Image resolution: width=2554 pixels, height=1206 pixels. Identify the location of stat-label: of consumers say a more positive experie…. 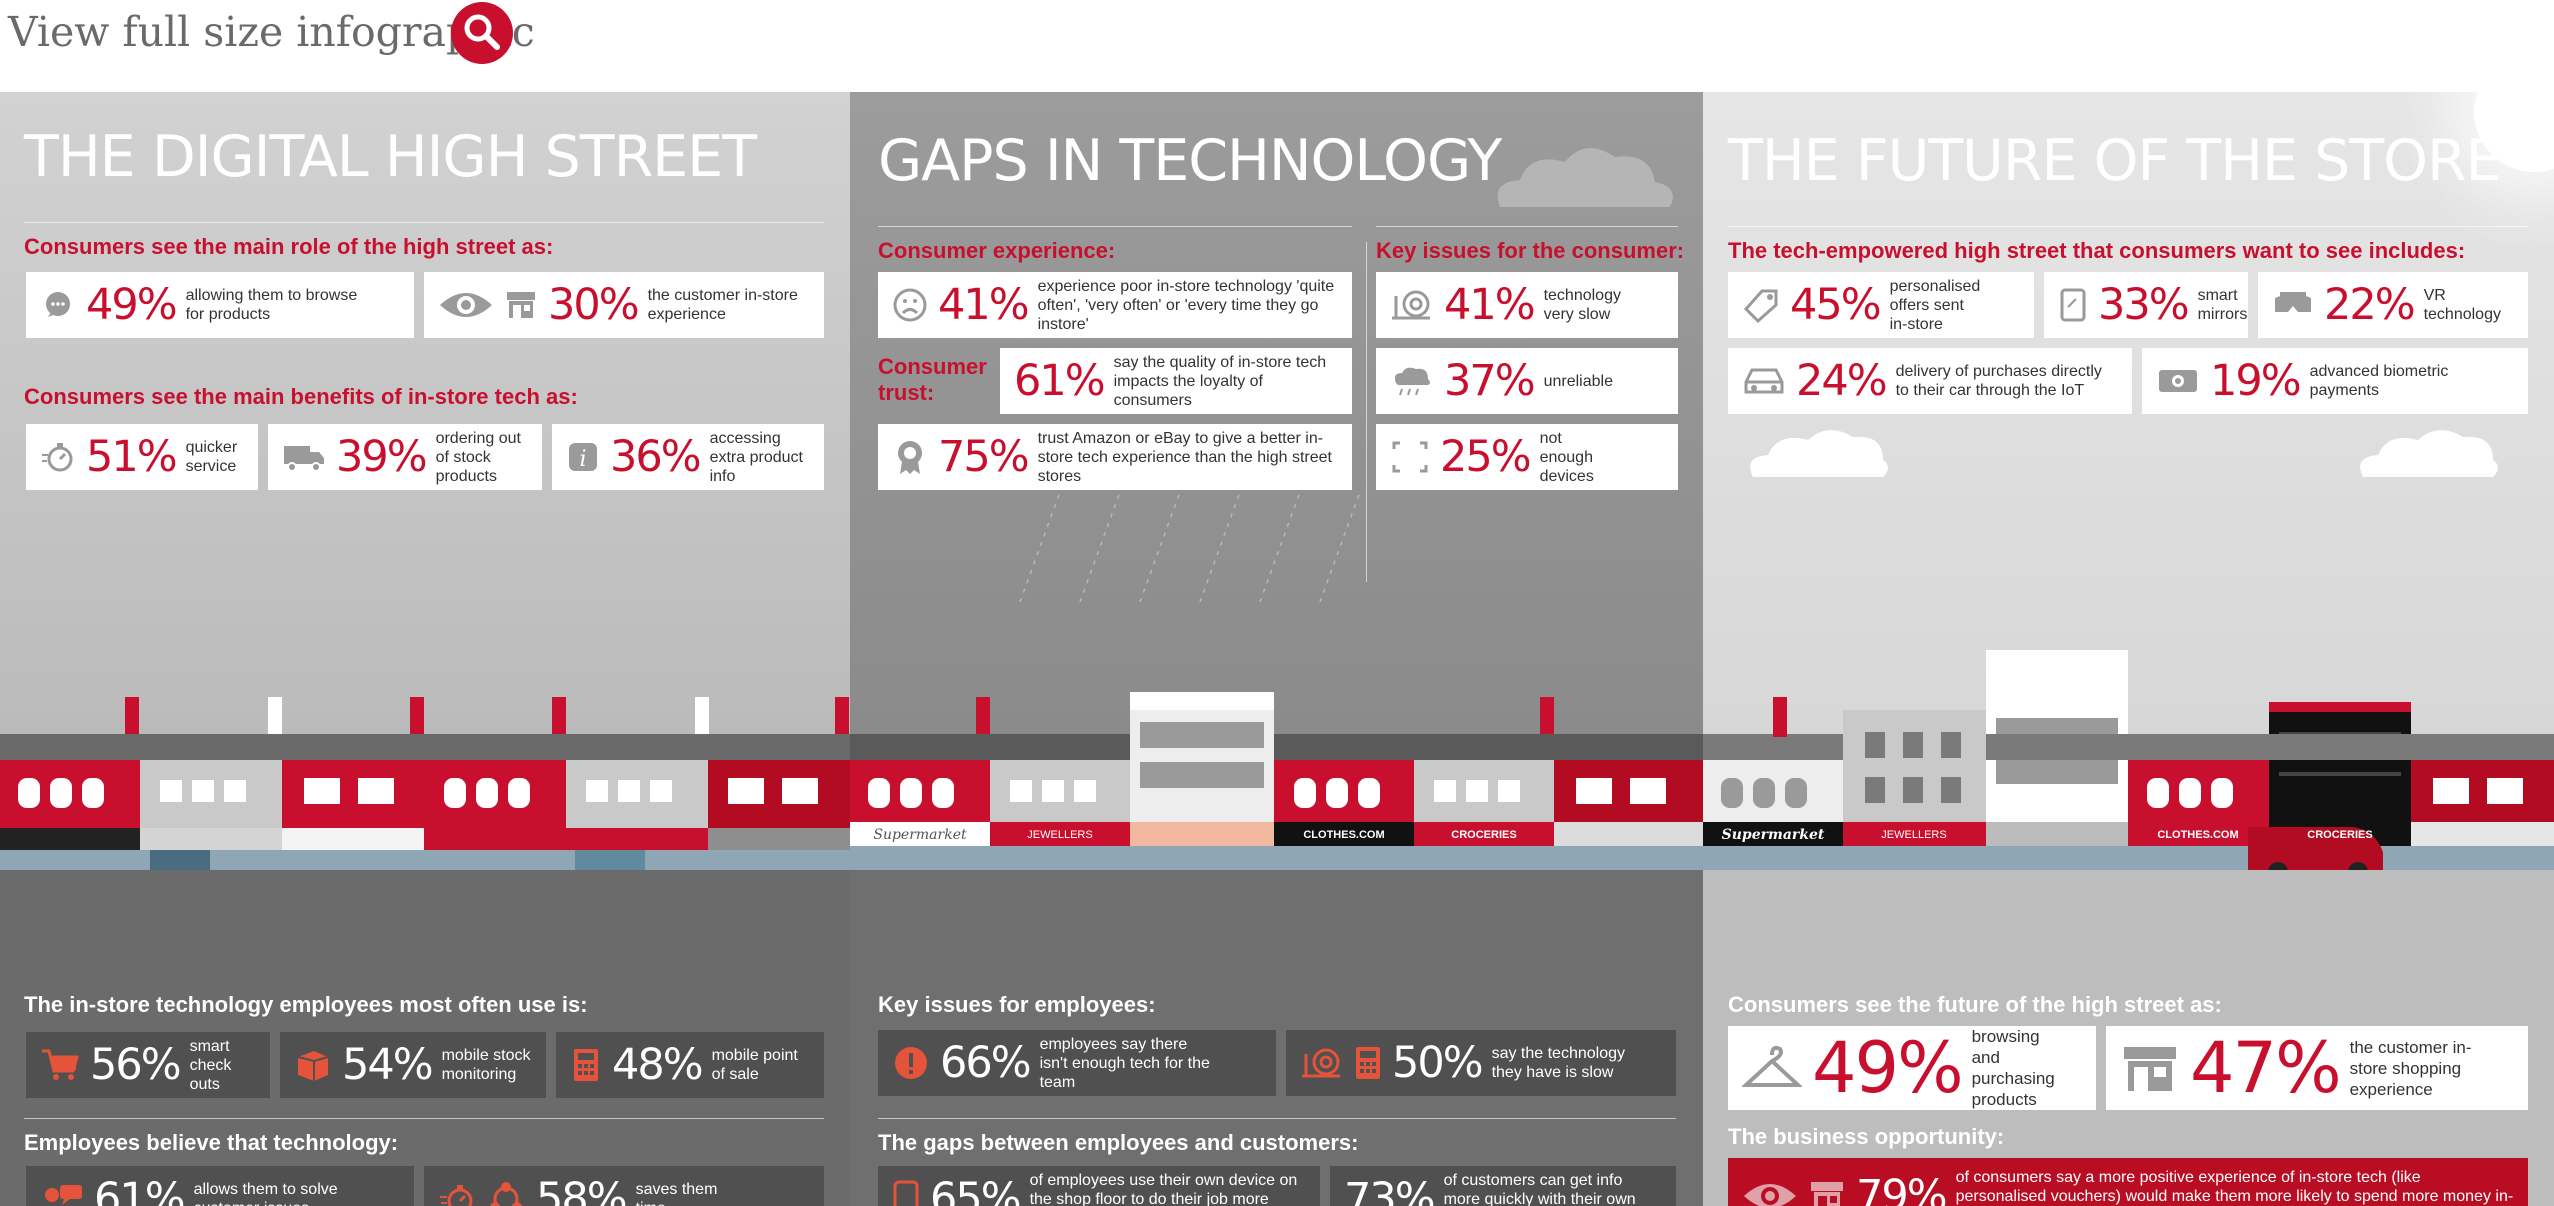
(2234, 1186).